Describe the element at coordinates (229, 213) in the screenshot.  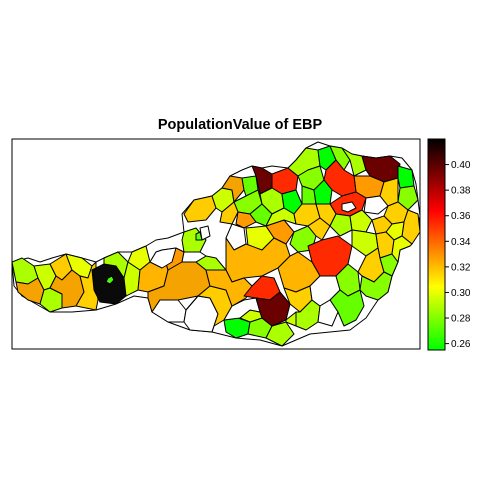
I see `region-ua-mid2` at that location.